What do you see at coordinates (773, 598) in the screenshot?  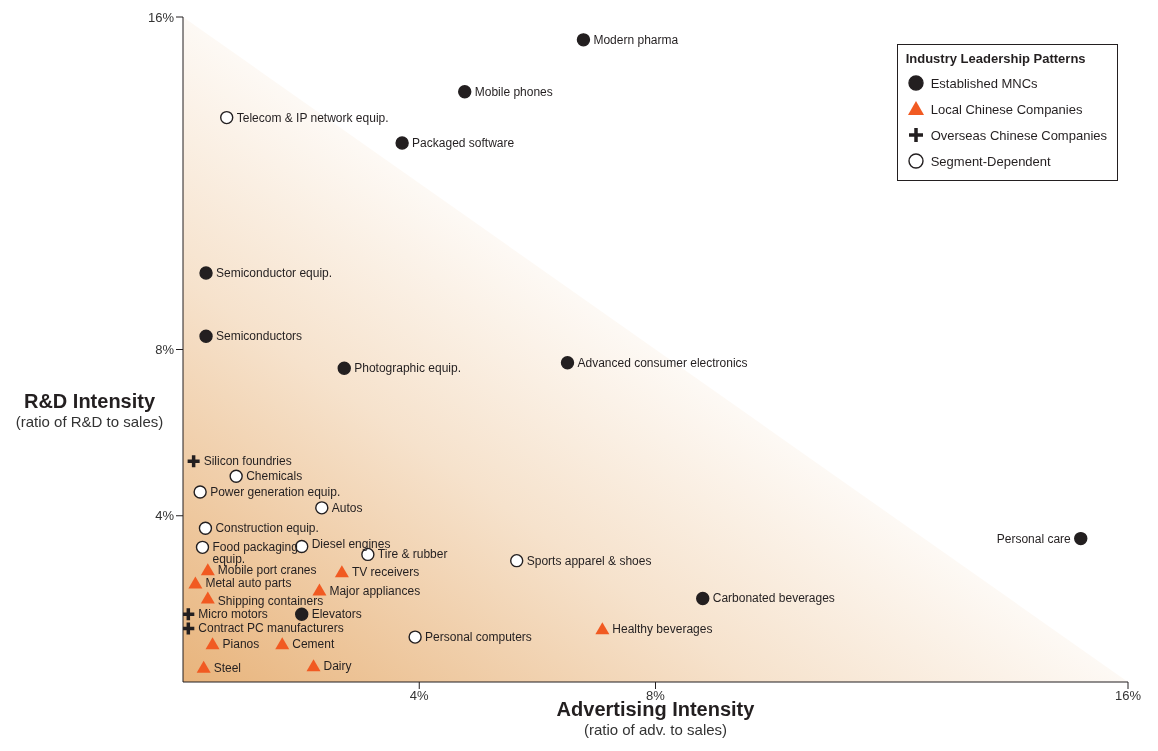 I see `annotation: Carbonated beverages` at bounding box center [773, 598].